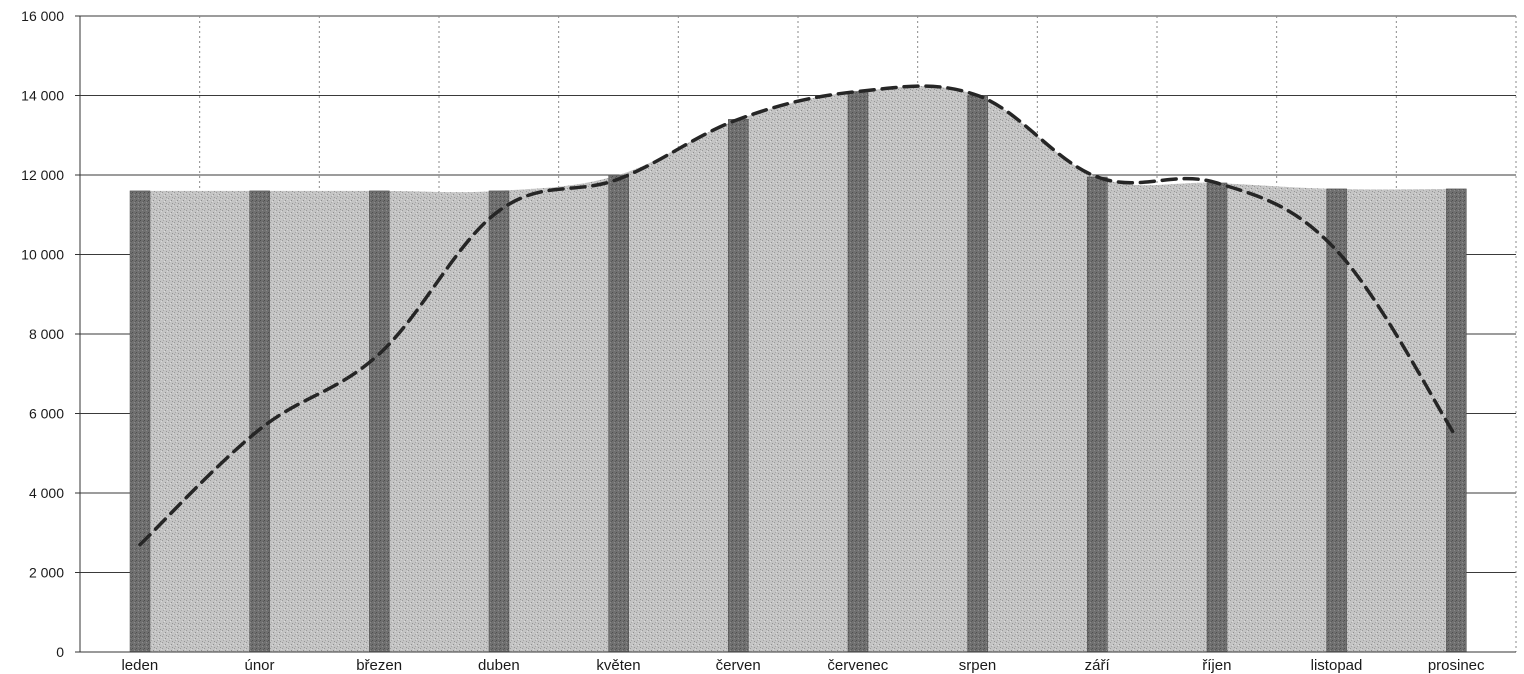 This screenshot has width=1524, height=674. I want to click on bar-červenec, so click(858, 372).